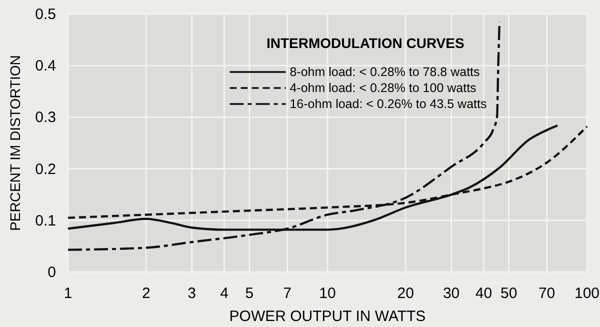 The image size is (600, 327). Describe the element at coordinates (52, 272) in the screenshot. I see `y-tick-label: 0` at that location.